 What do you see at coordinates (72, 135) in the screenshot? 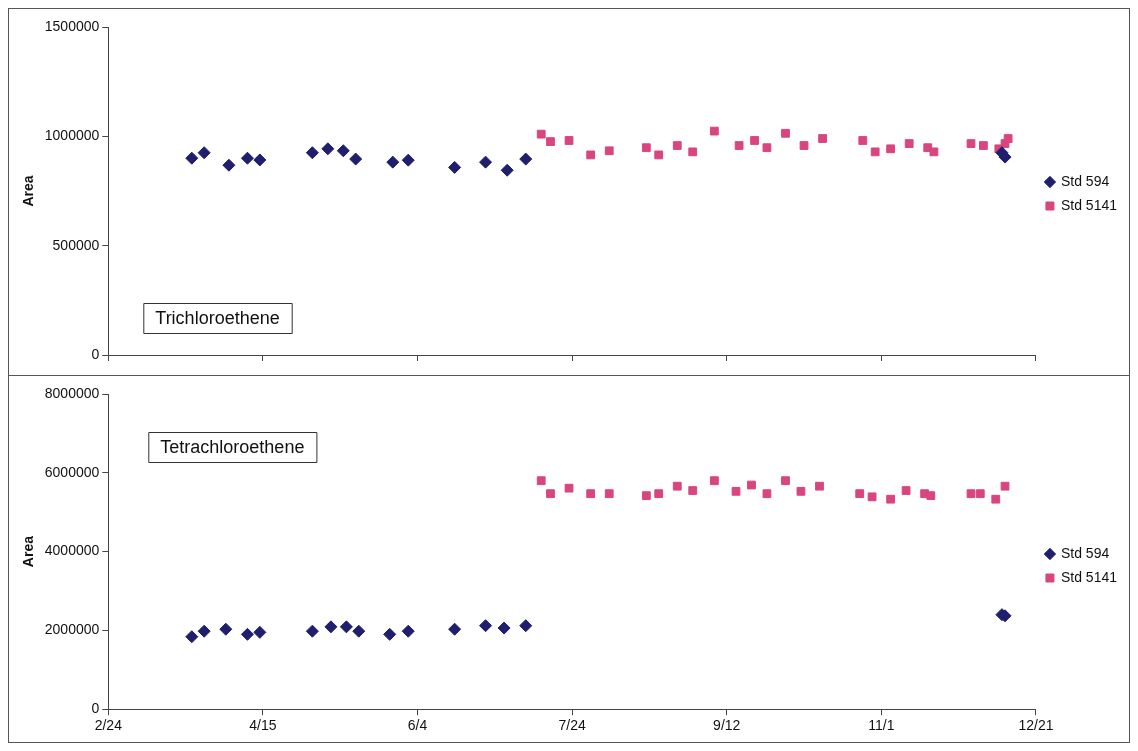
I see `y-tick-label: 1000000` at bounding box center [72, 135].